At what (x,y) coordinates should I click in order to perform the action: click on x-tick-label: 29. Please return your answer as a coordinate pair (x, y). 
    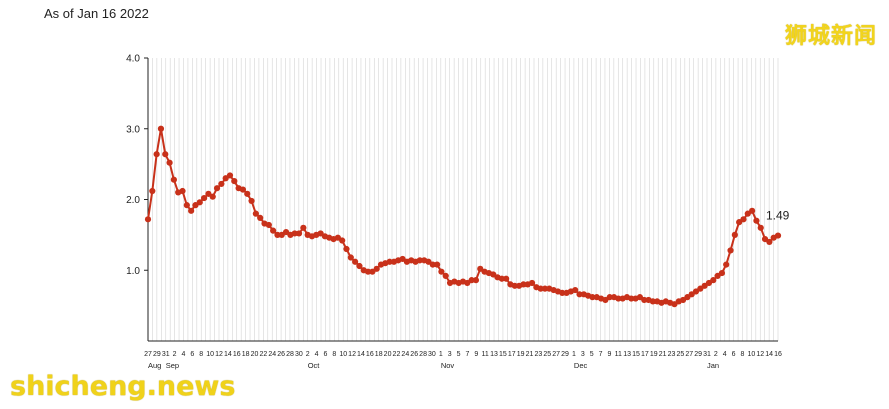
    Looking at the image, I should click on (157, 354).